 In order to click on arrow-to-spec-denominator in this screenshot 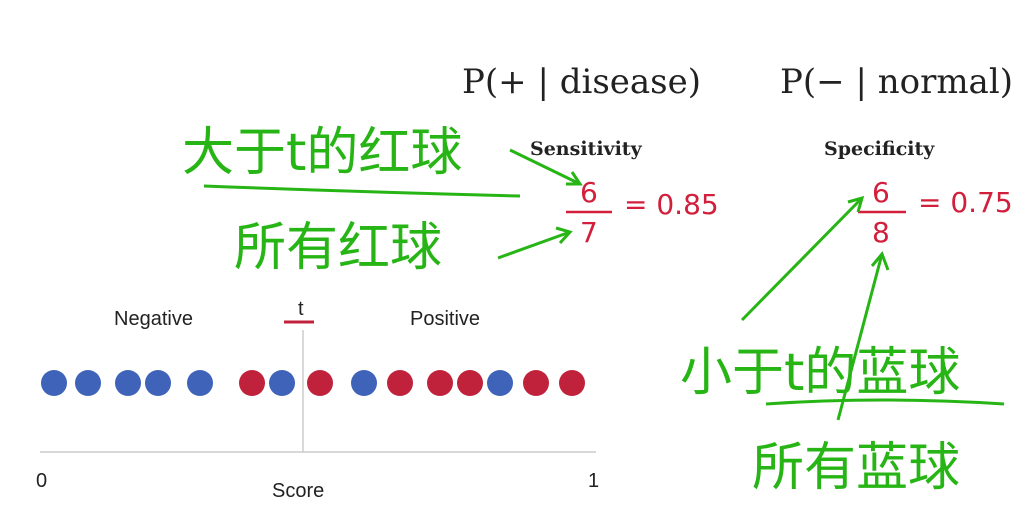, I will do `click(860, 337)`.